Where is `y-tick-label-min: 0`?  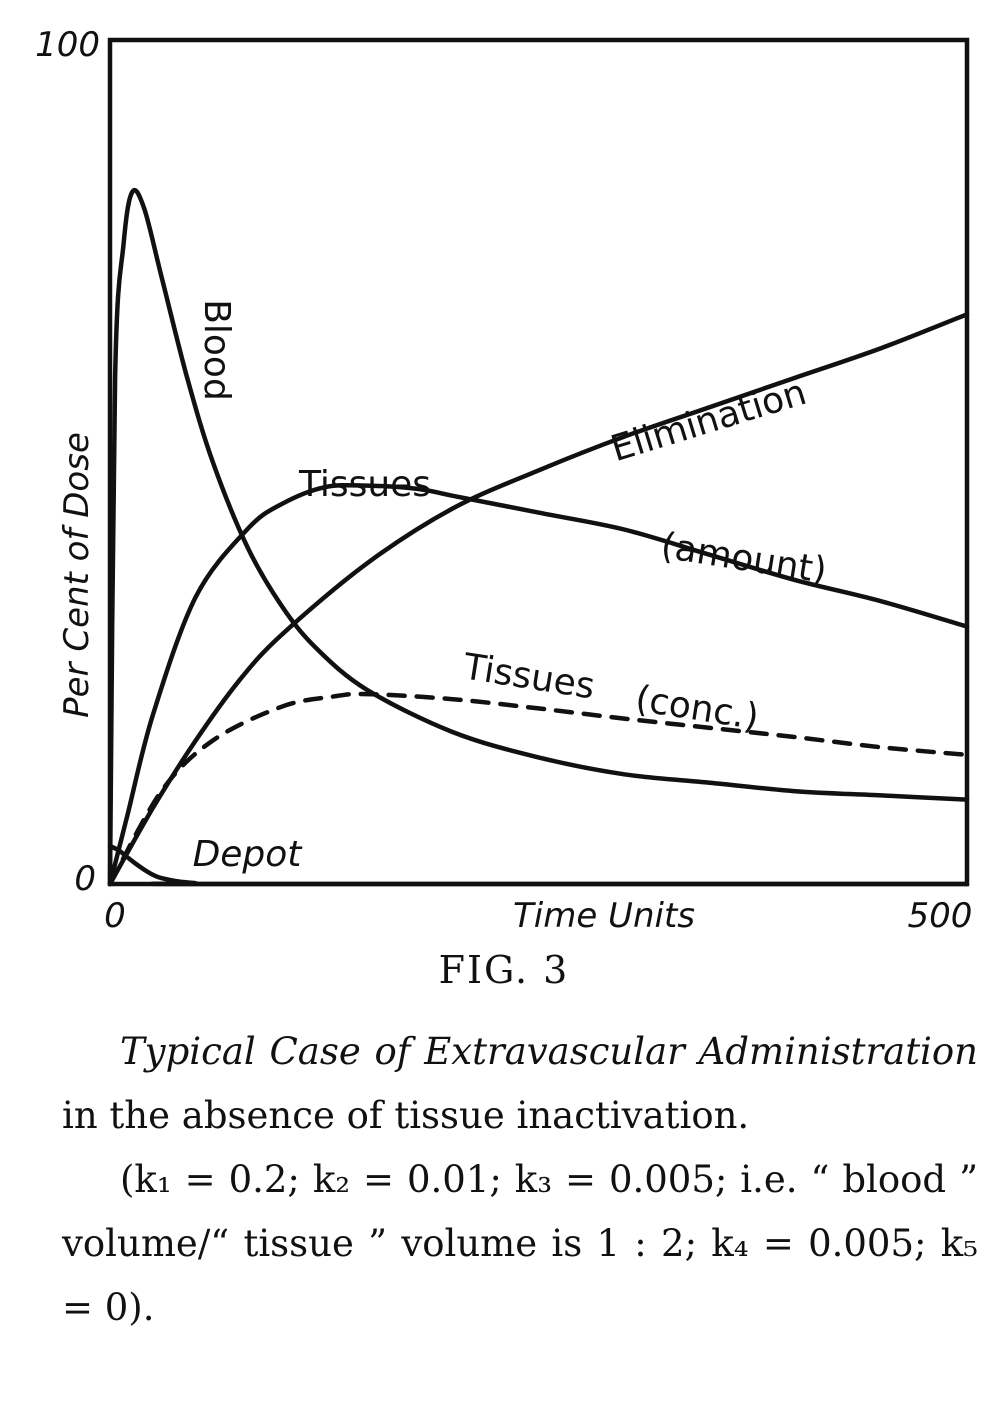 y-tick-label-min: 0 is located at coordinates (85, 879).